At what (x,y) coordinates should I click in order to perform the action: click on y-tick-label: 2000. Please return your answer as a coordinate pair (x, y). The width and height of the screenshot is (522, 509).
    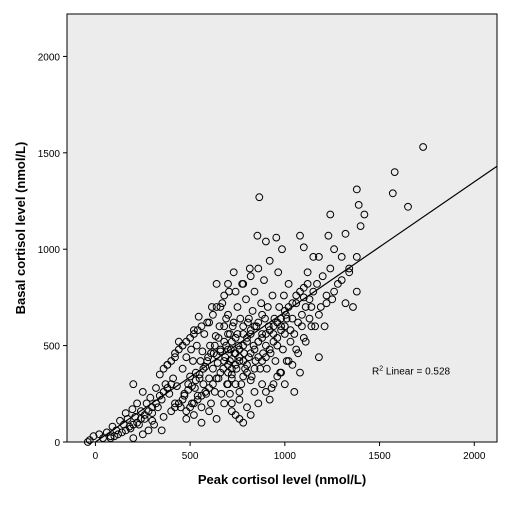
    Looking at the image, I should click on (49, 57).